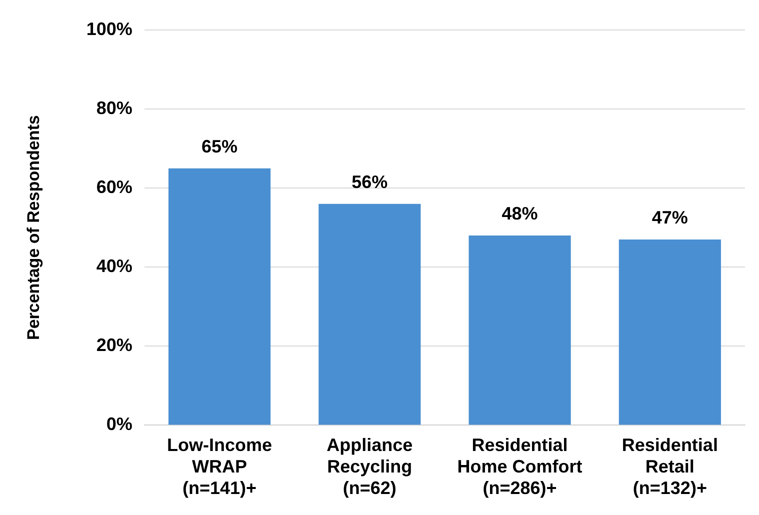 This screenshot has height=515, width=759. I want to click on y-tick-label: 60%, so click(114, 187).